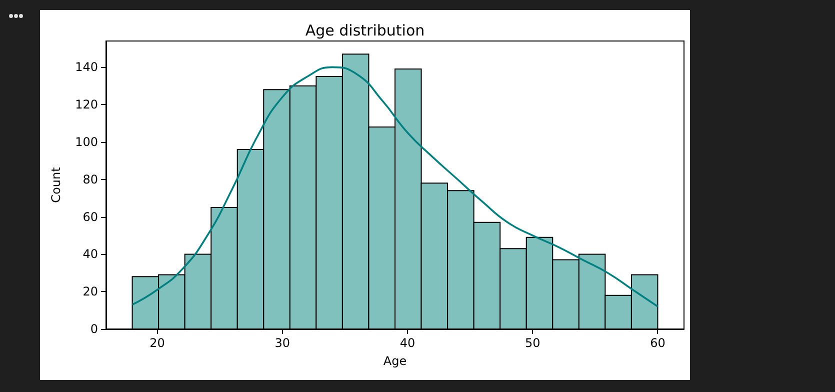 Image resolution: width=835 pixels, height=392 pixels. Describe the element at coordinates (408, 343) in the screenshot. I see `x-tick-label: 40` at that location.